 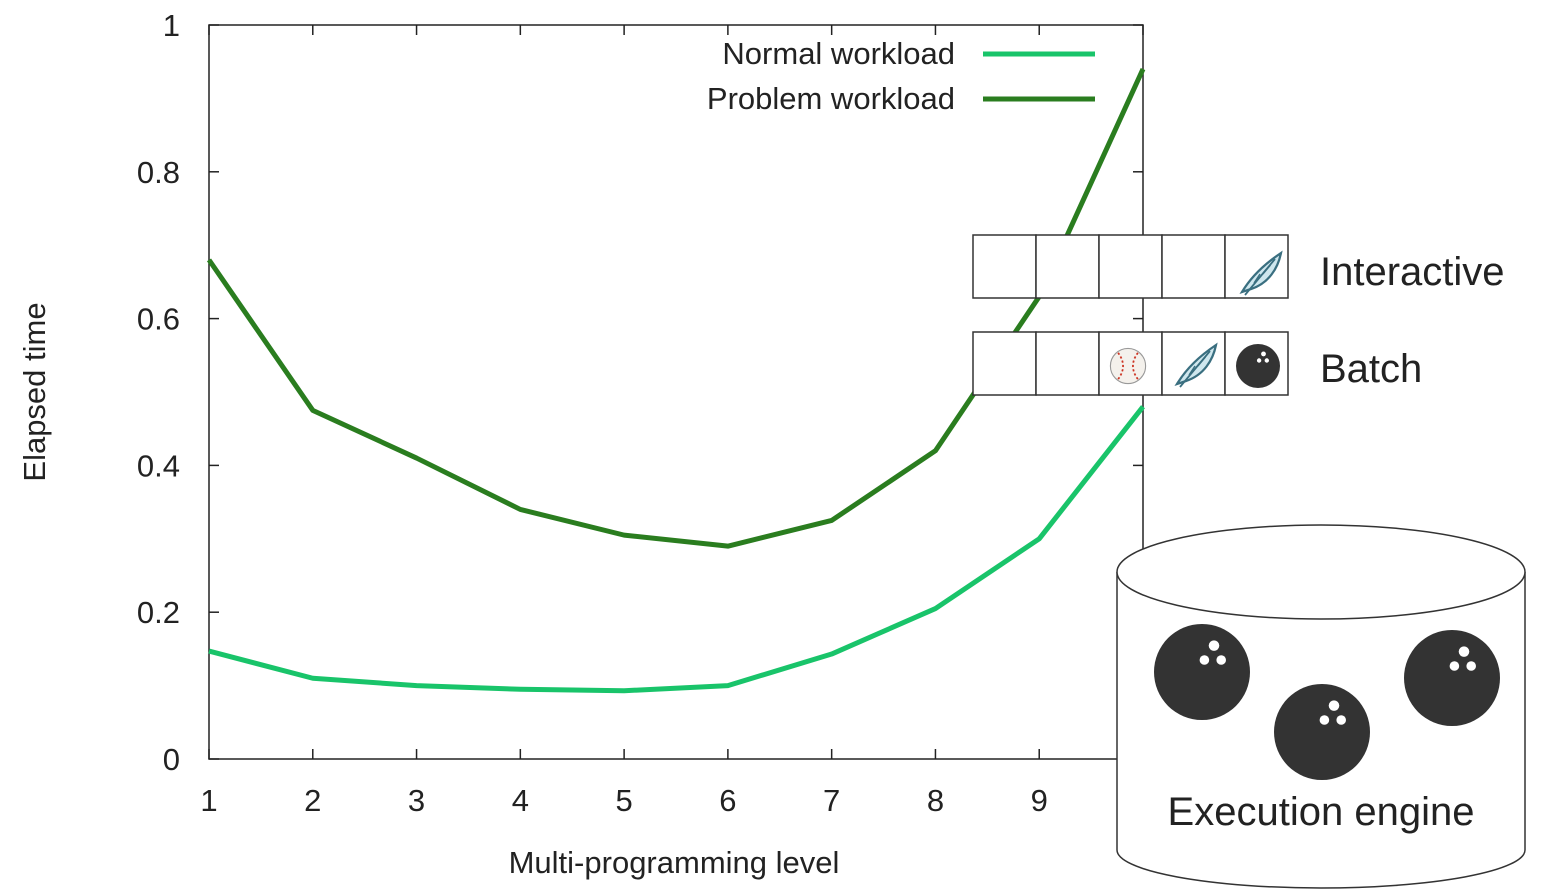 What do you see at coordinates (1128, 366) in the screenshot?
I see `baseball-icon` at bounding box center [1128, 366].